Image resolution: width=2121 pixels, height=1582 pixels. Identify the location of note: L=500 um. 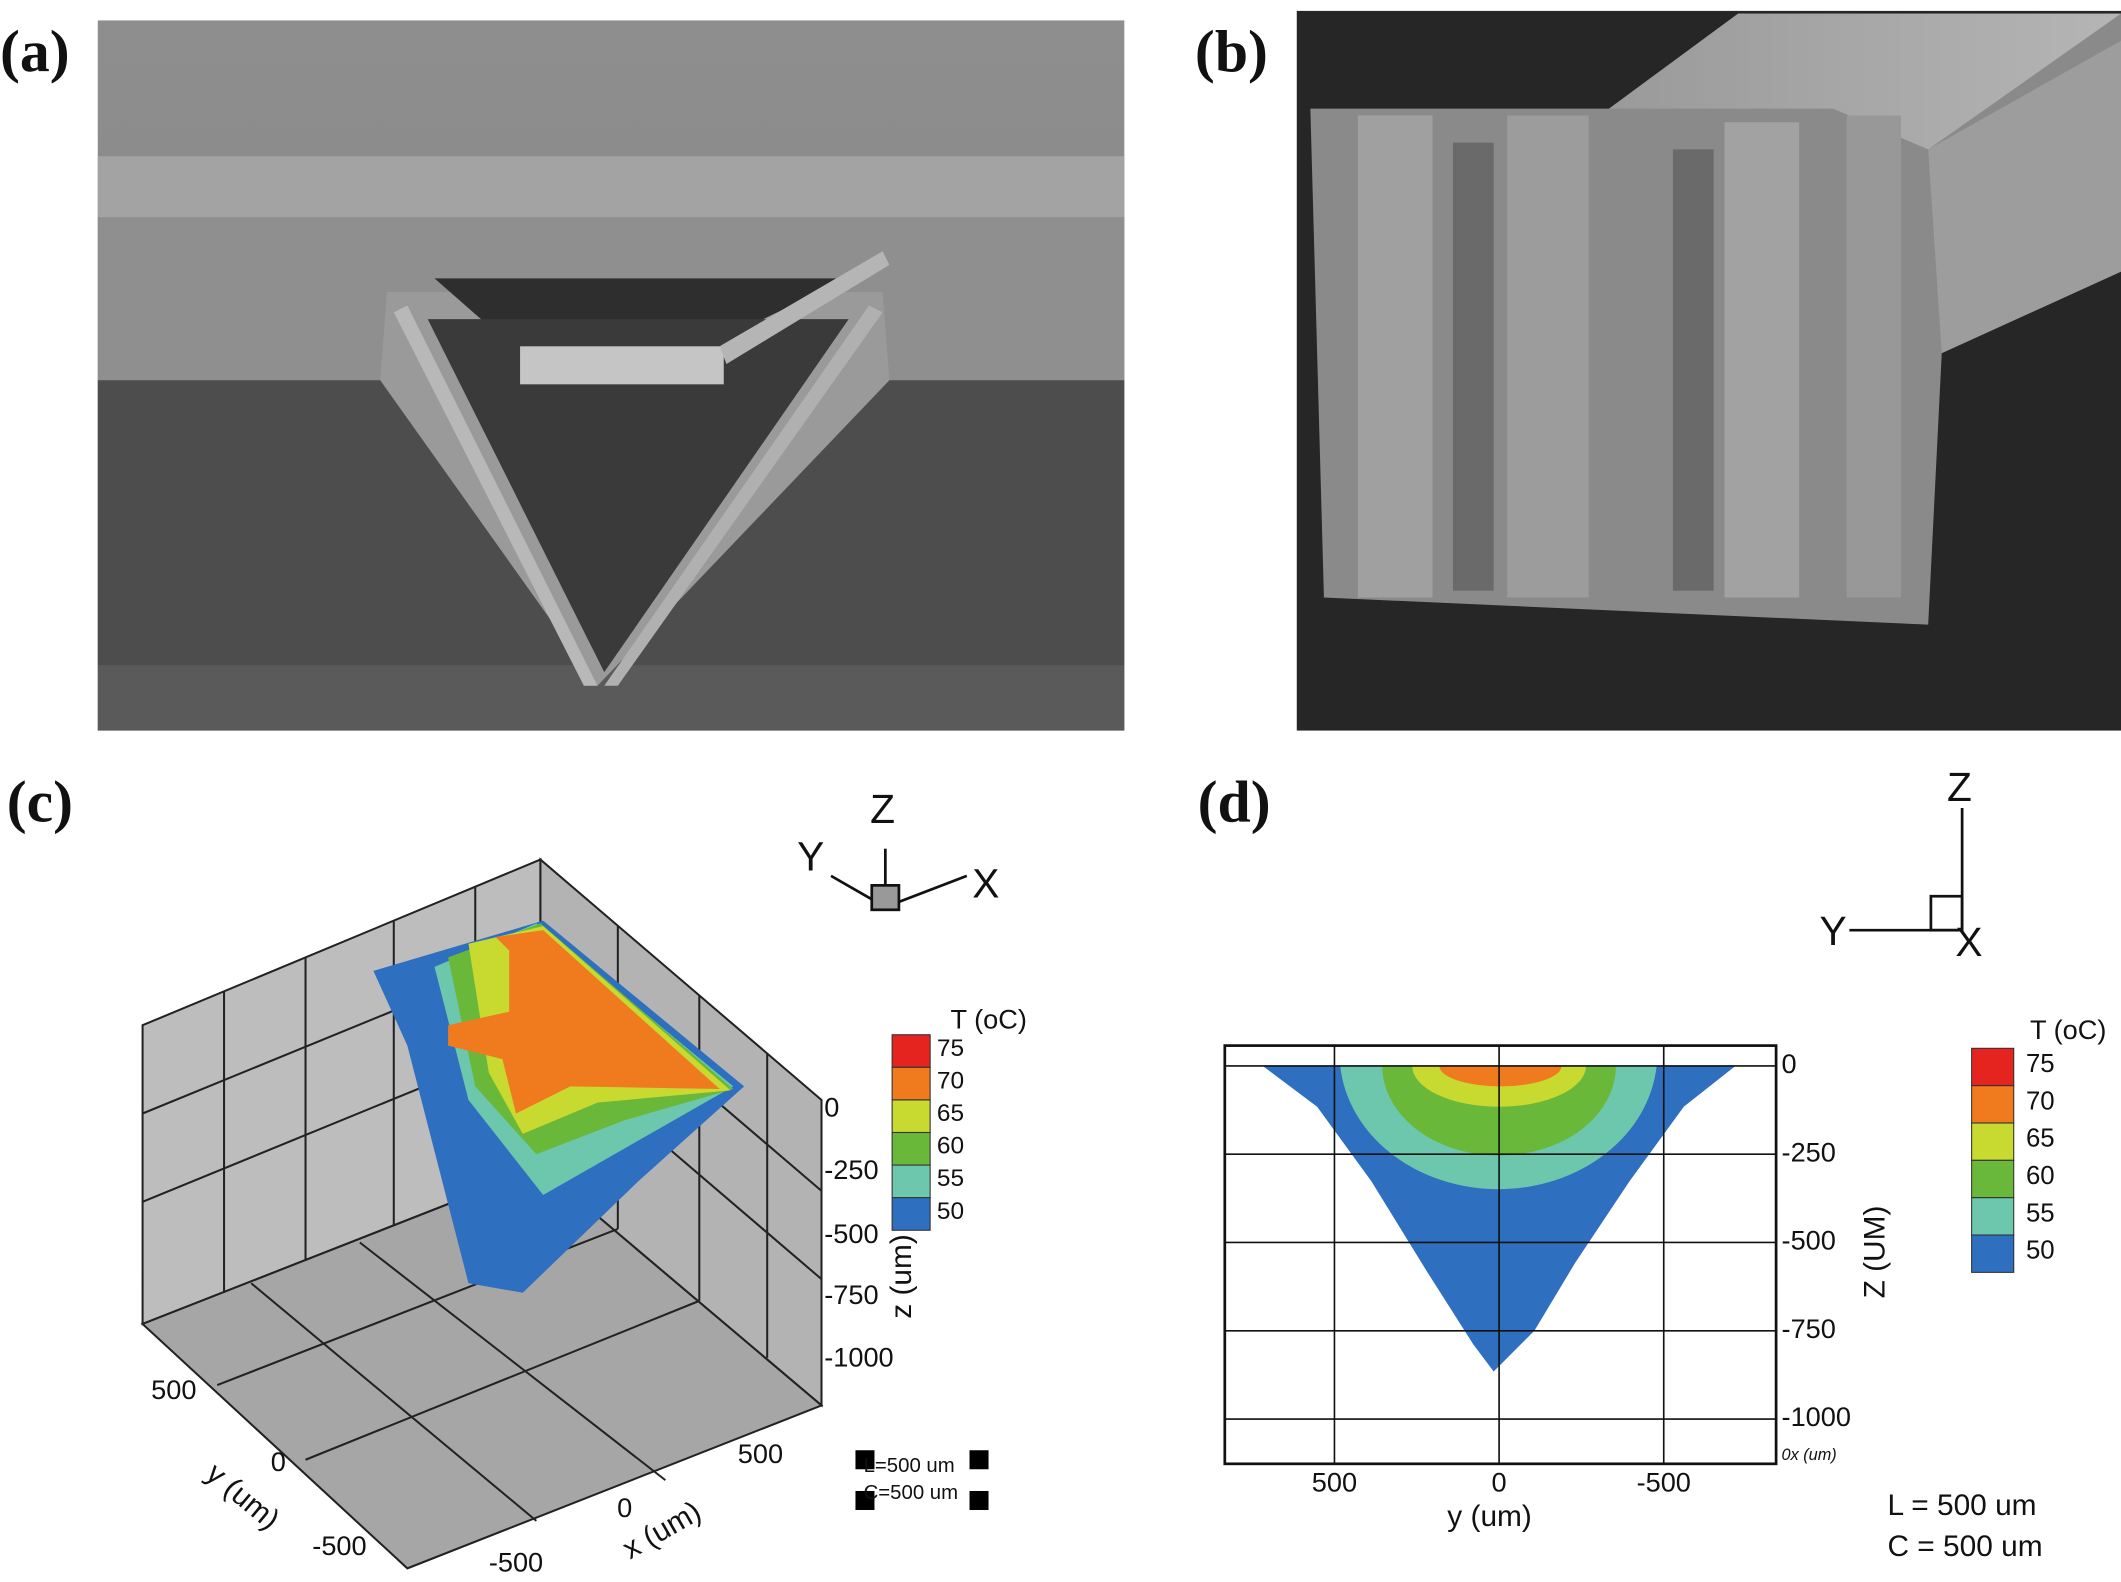
(909, 1466).